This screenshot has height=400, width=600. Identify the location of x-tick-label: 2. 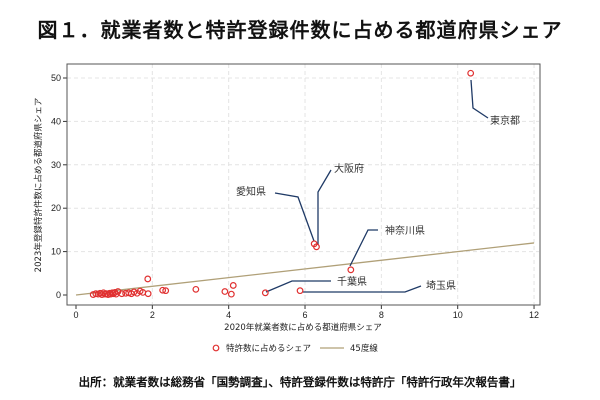
(152, 315).